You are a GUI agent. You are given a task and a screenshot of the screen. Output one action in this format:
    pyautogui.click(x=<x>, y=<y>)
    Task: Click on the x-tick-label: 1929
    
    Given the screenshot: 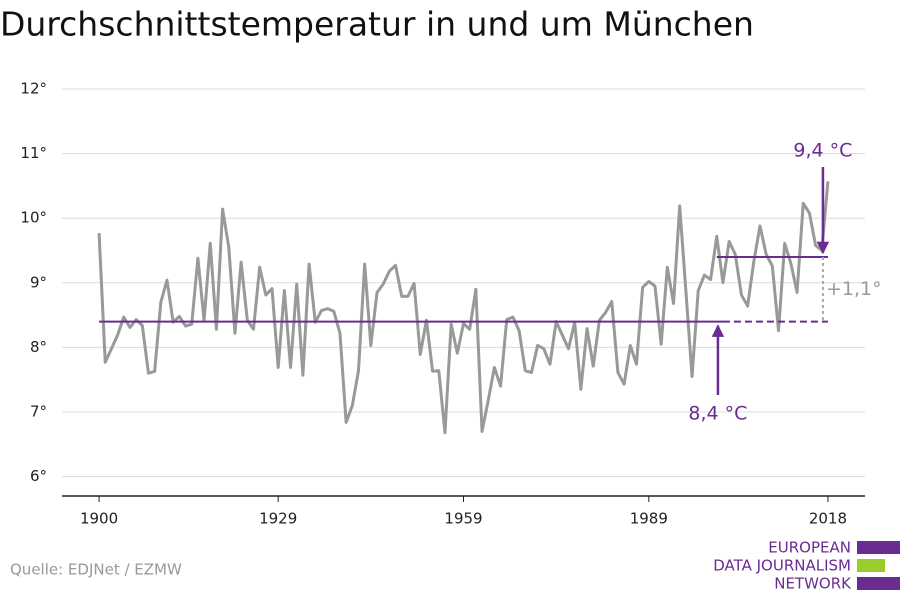 What is the action you would take?
    pyautogui.click(x=278, y=519)
    